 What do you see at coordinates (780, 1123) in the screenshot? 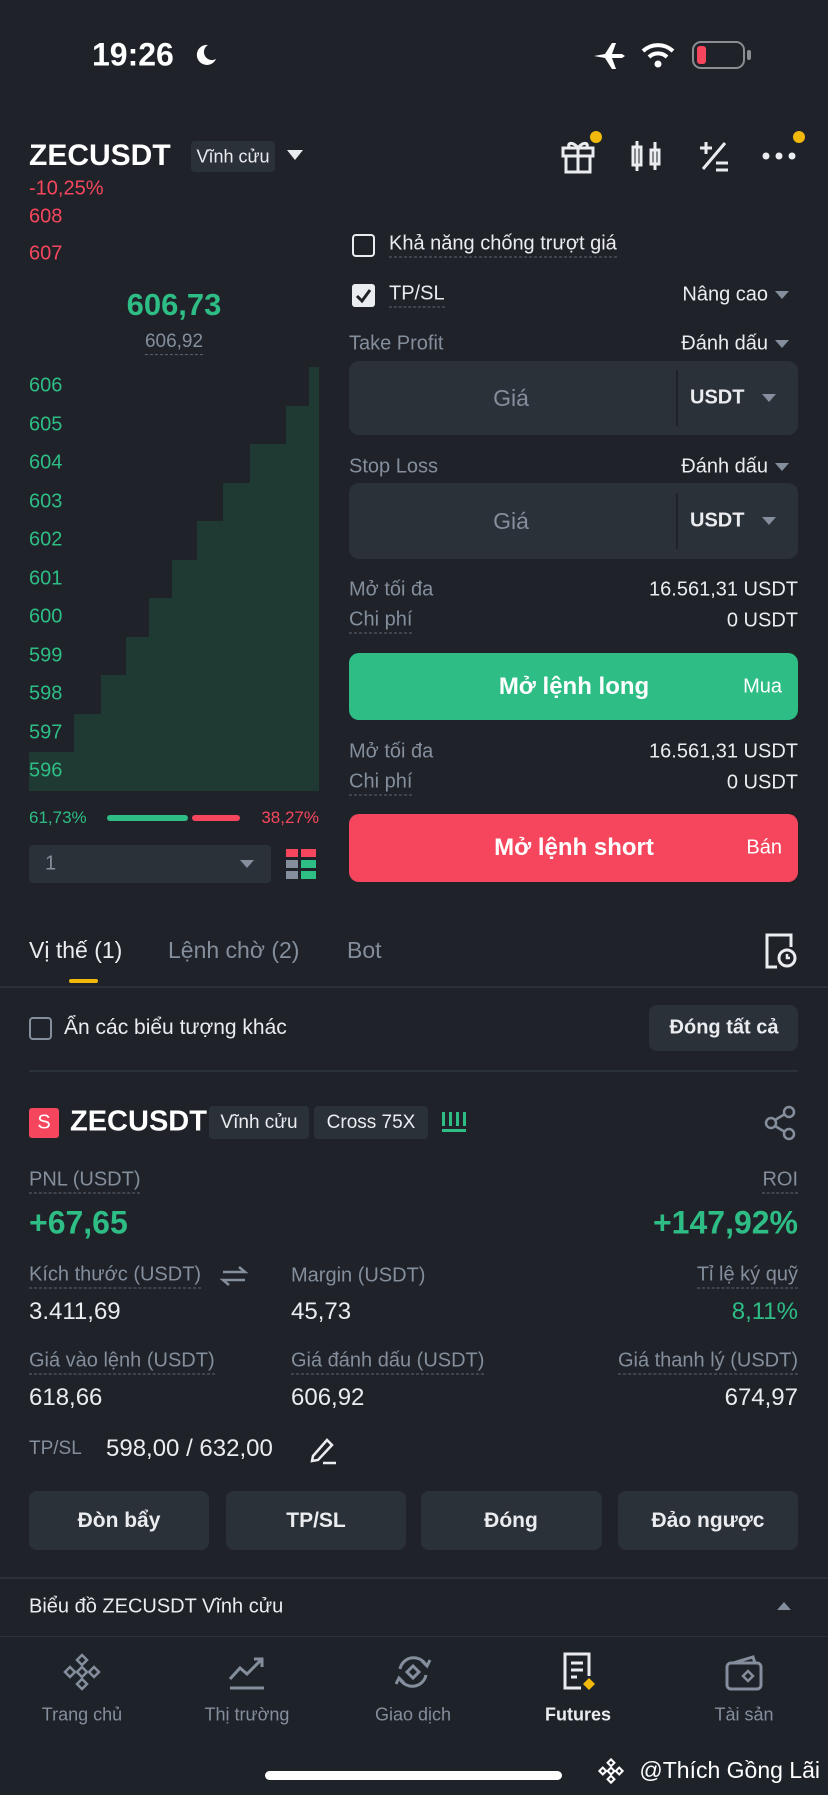
I see `share-icon` at bounding box center [780, 1123].